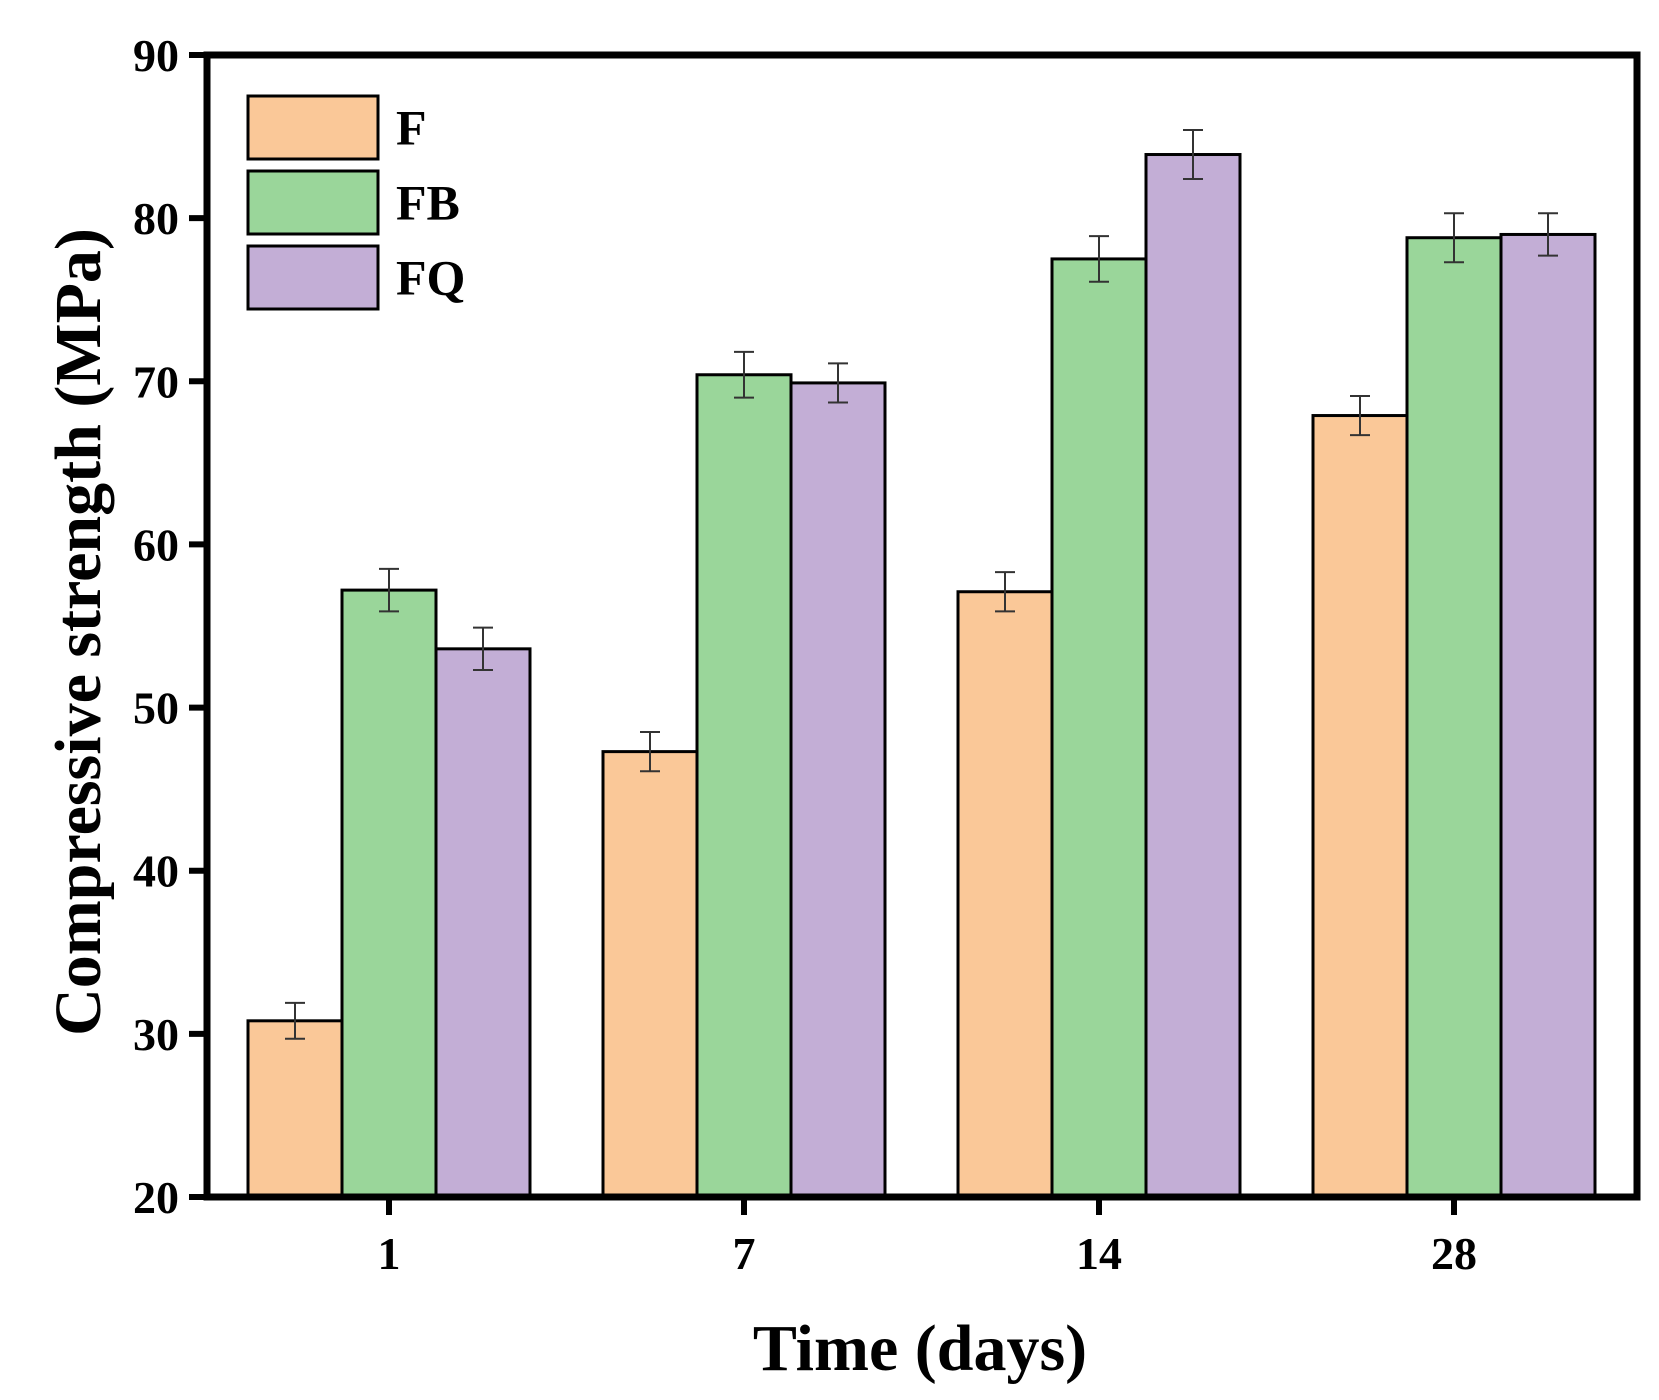  What do you see at coordinates (389, 1253) in the screenshot?
I see `x-tick-label: 1` at bounding box center [389, 1253].